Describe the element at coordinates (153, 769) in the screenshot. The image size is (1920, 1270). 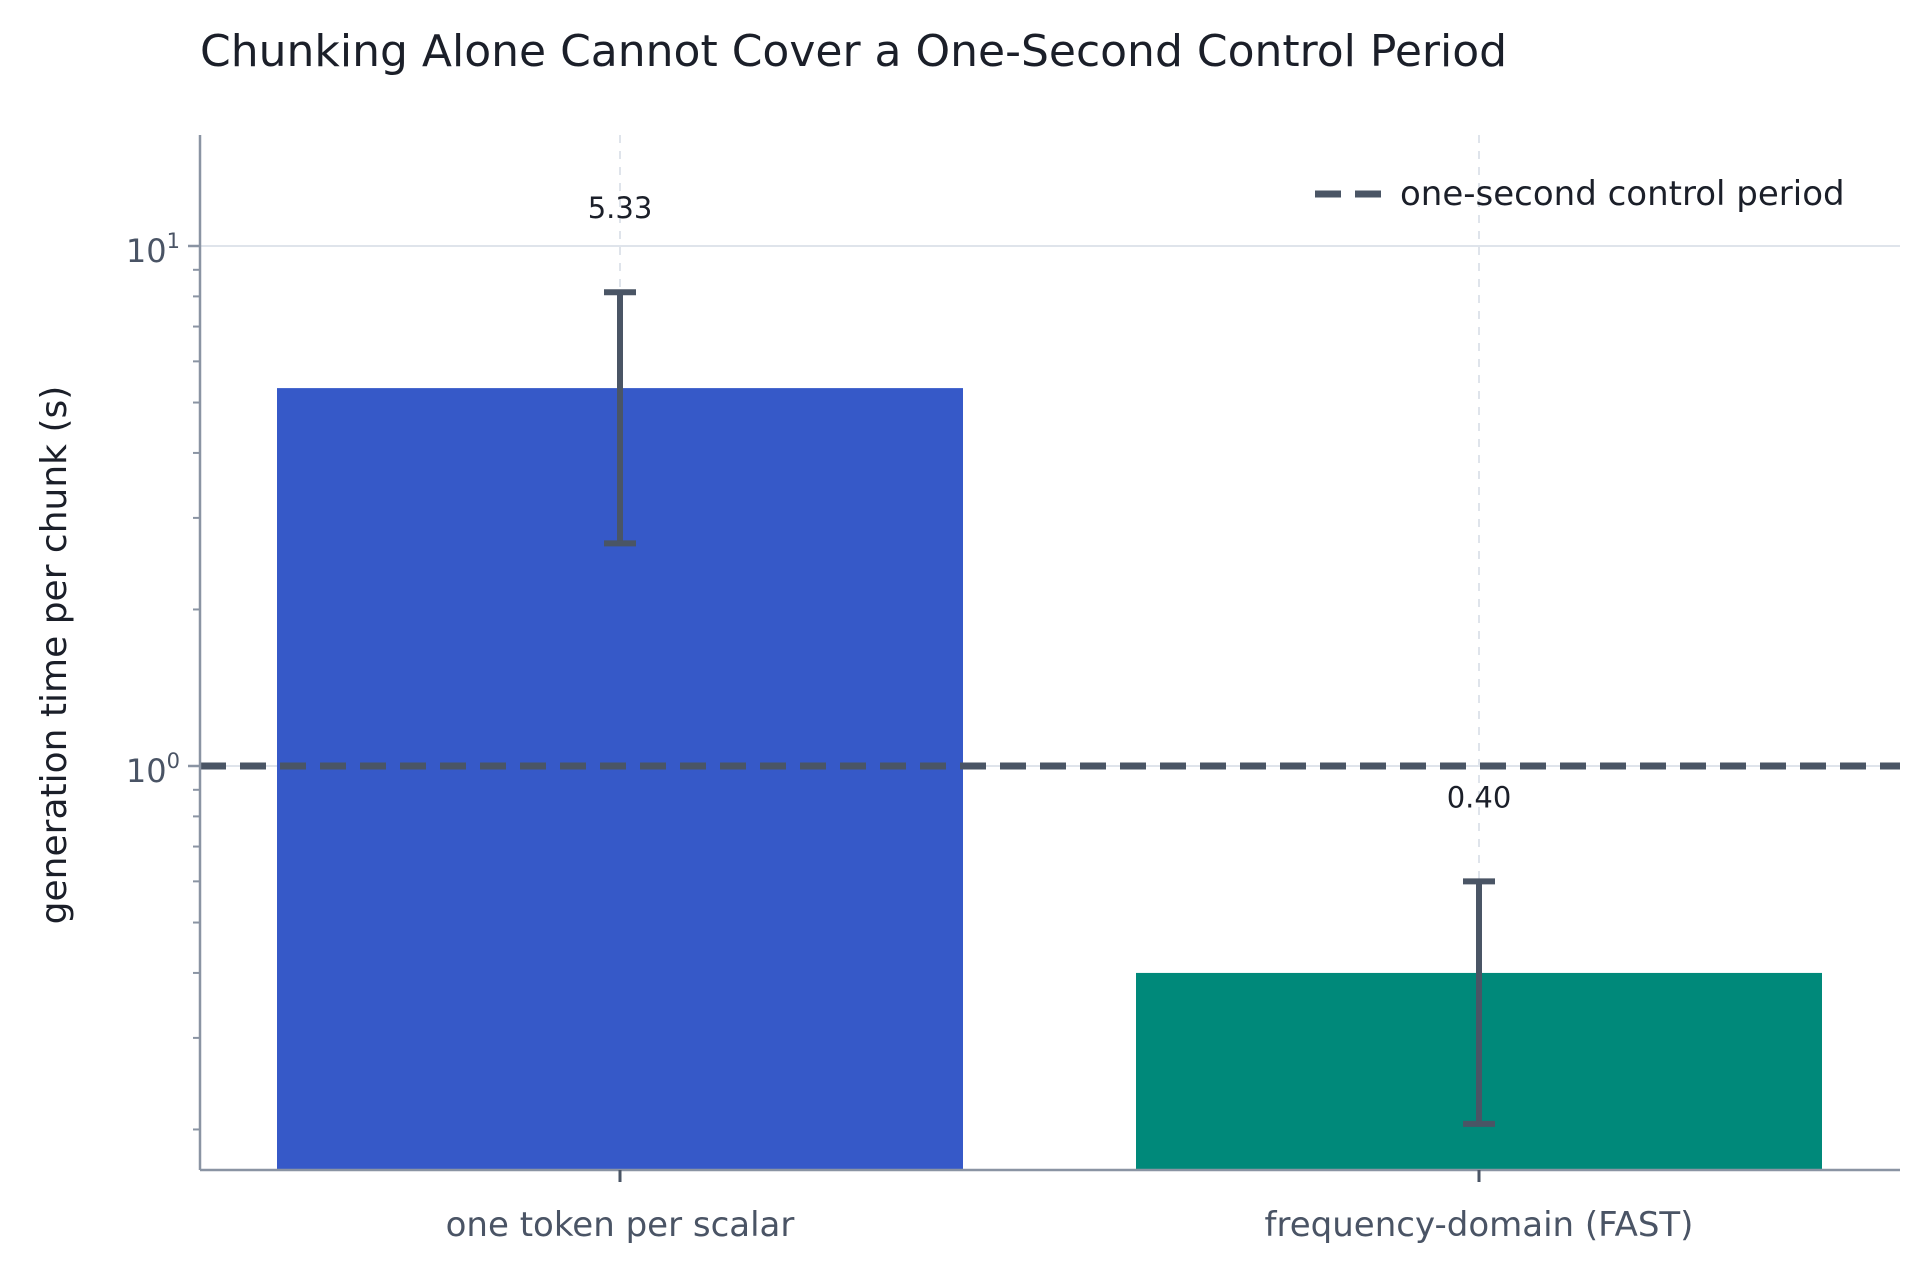
I see `y-tick-label-0: 10⁰` at that location.